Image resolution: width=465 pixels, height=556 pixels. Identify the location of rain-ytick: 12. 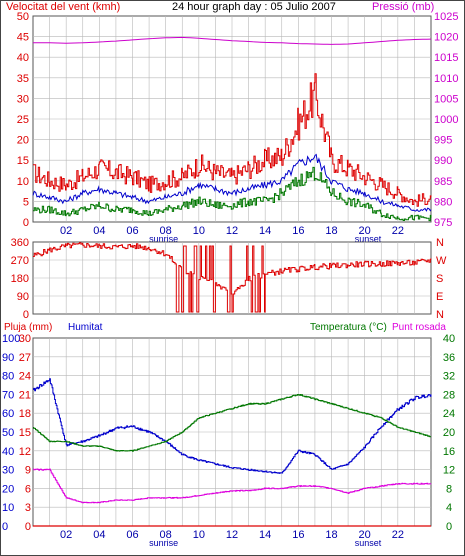
(25, 452).